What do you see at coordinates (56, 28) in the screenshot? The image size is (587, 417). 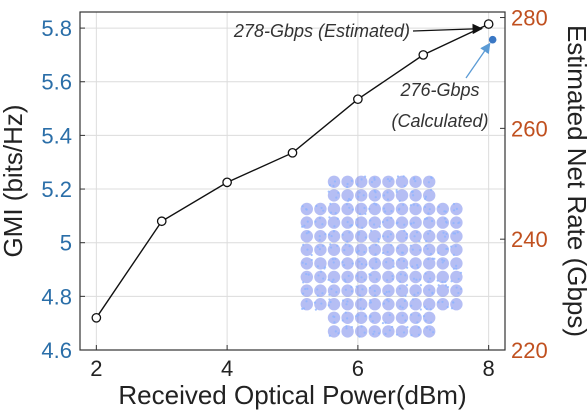 I see `y-tick-label: 5.8` at bounding box center [56, 28].